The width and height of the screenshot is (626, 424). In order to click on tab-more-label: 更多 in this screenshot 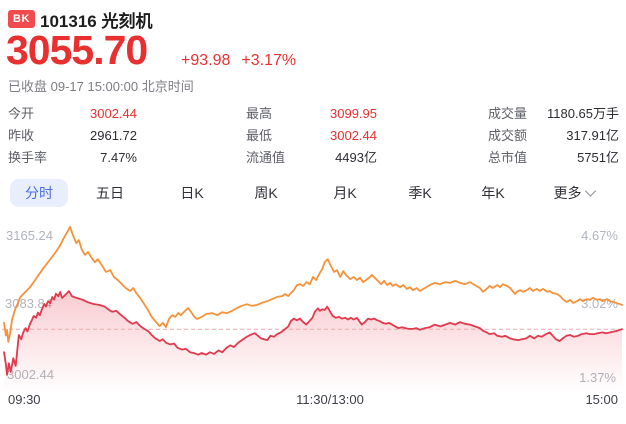, I will do `click(567, 193)`.